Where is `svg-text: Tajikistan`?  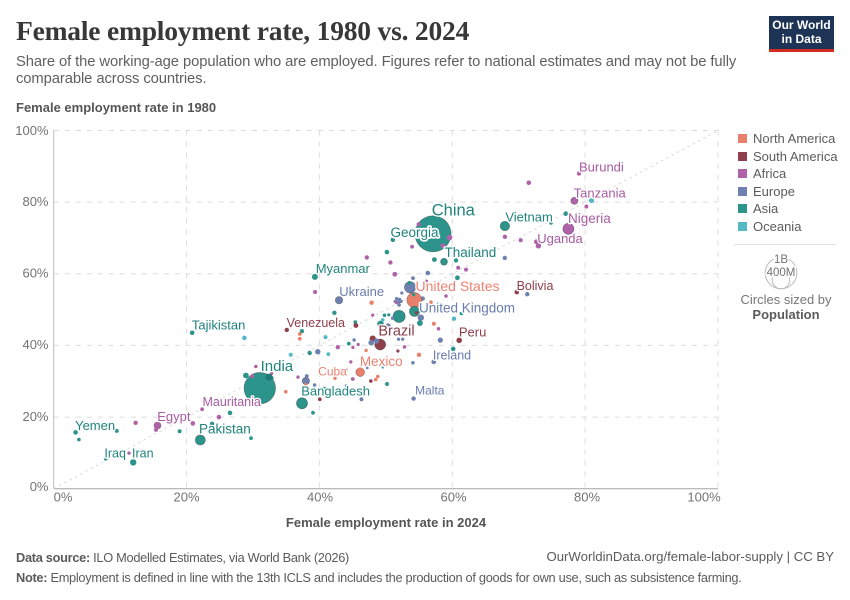
svg-text: Tajikistan is located at coordinates (218, 325).